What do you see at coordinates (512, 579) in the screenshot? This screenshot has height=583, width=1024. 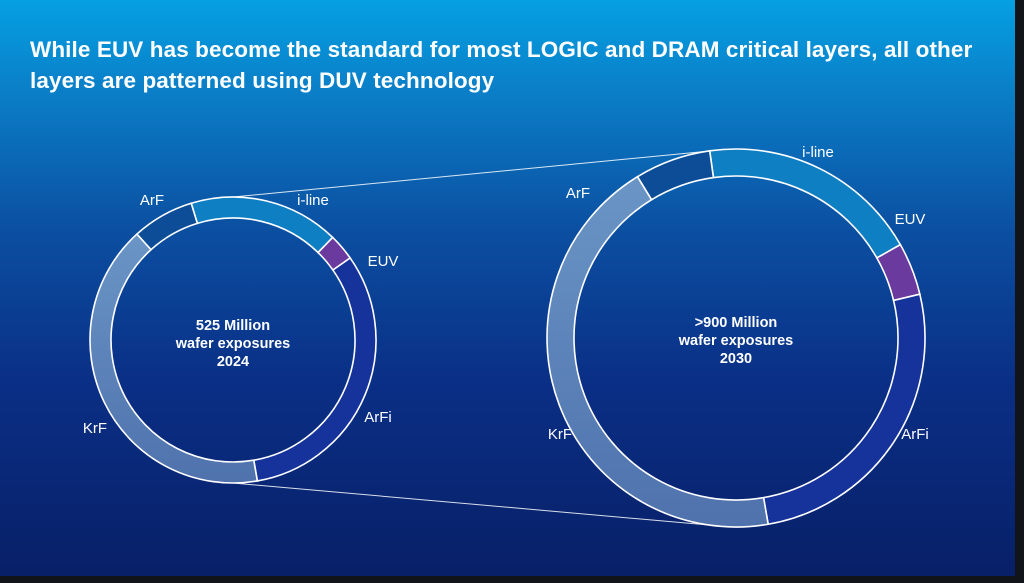 I see `window-edge-bottom` at bounding box center [512, 579].